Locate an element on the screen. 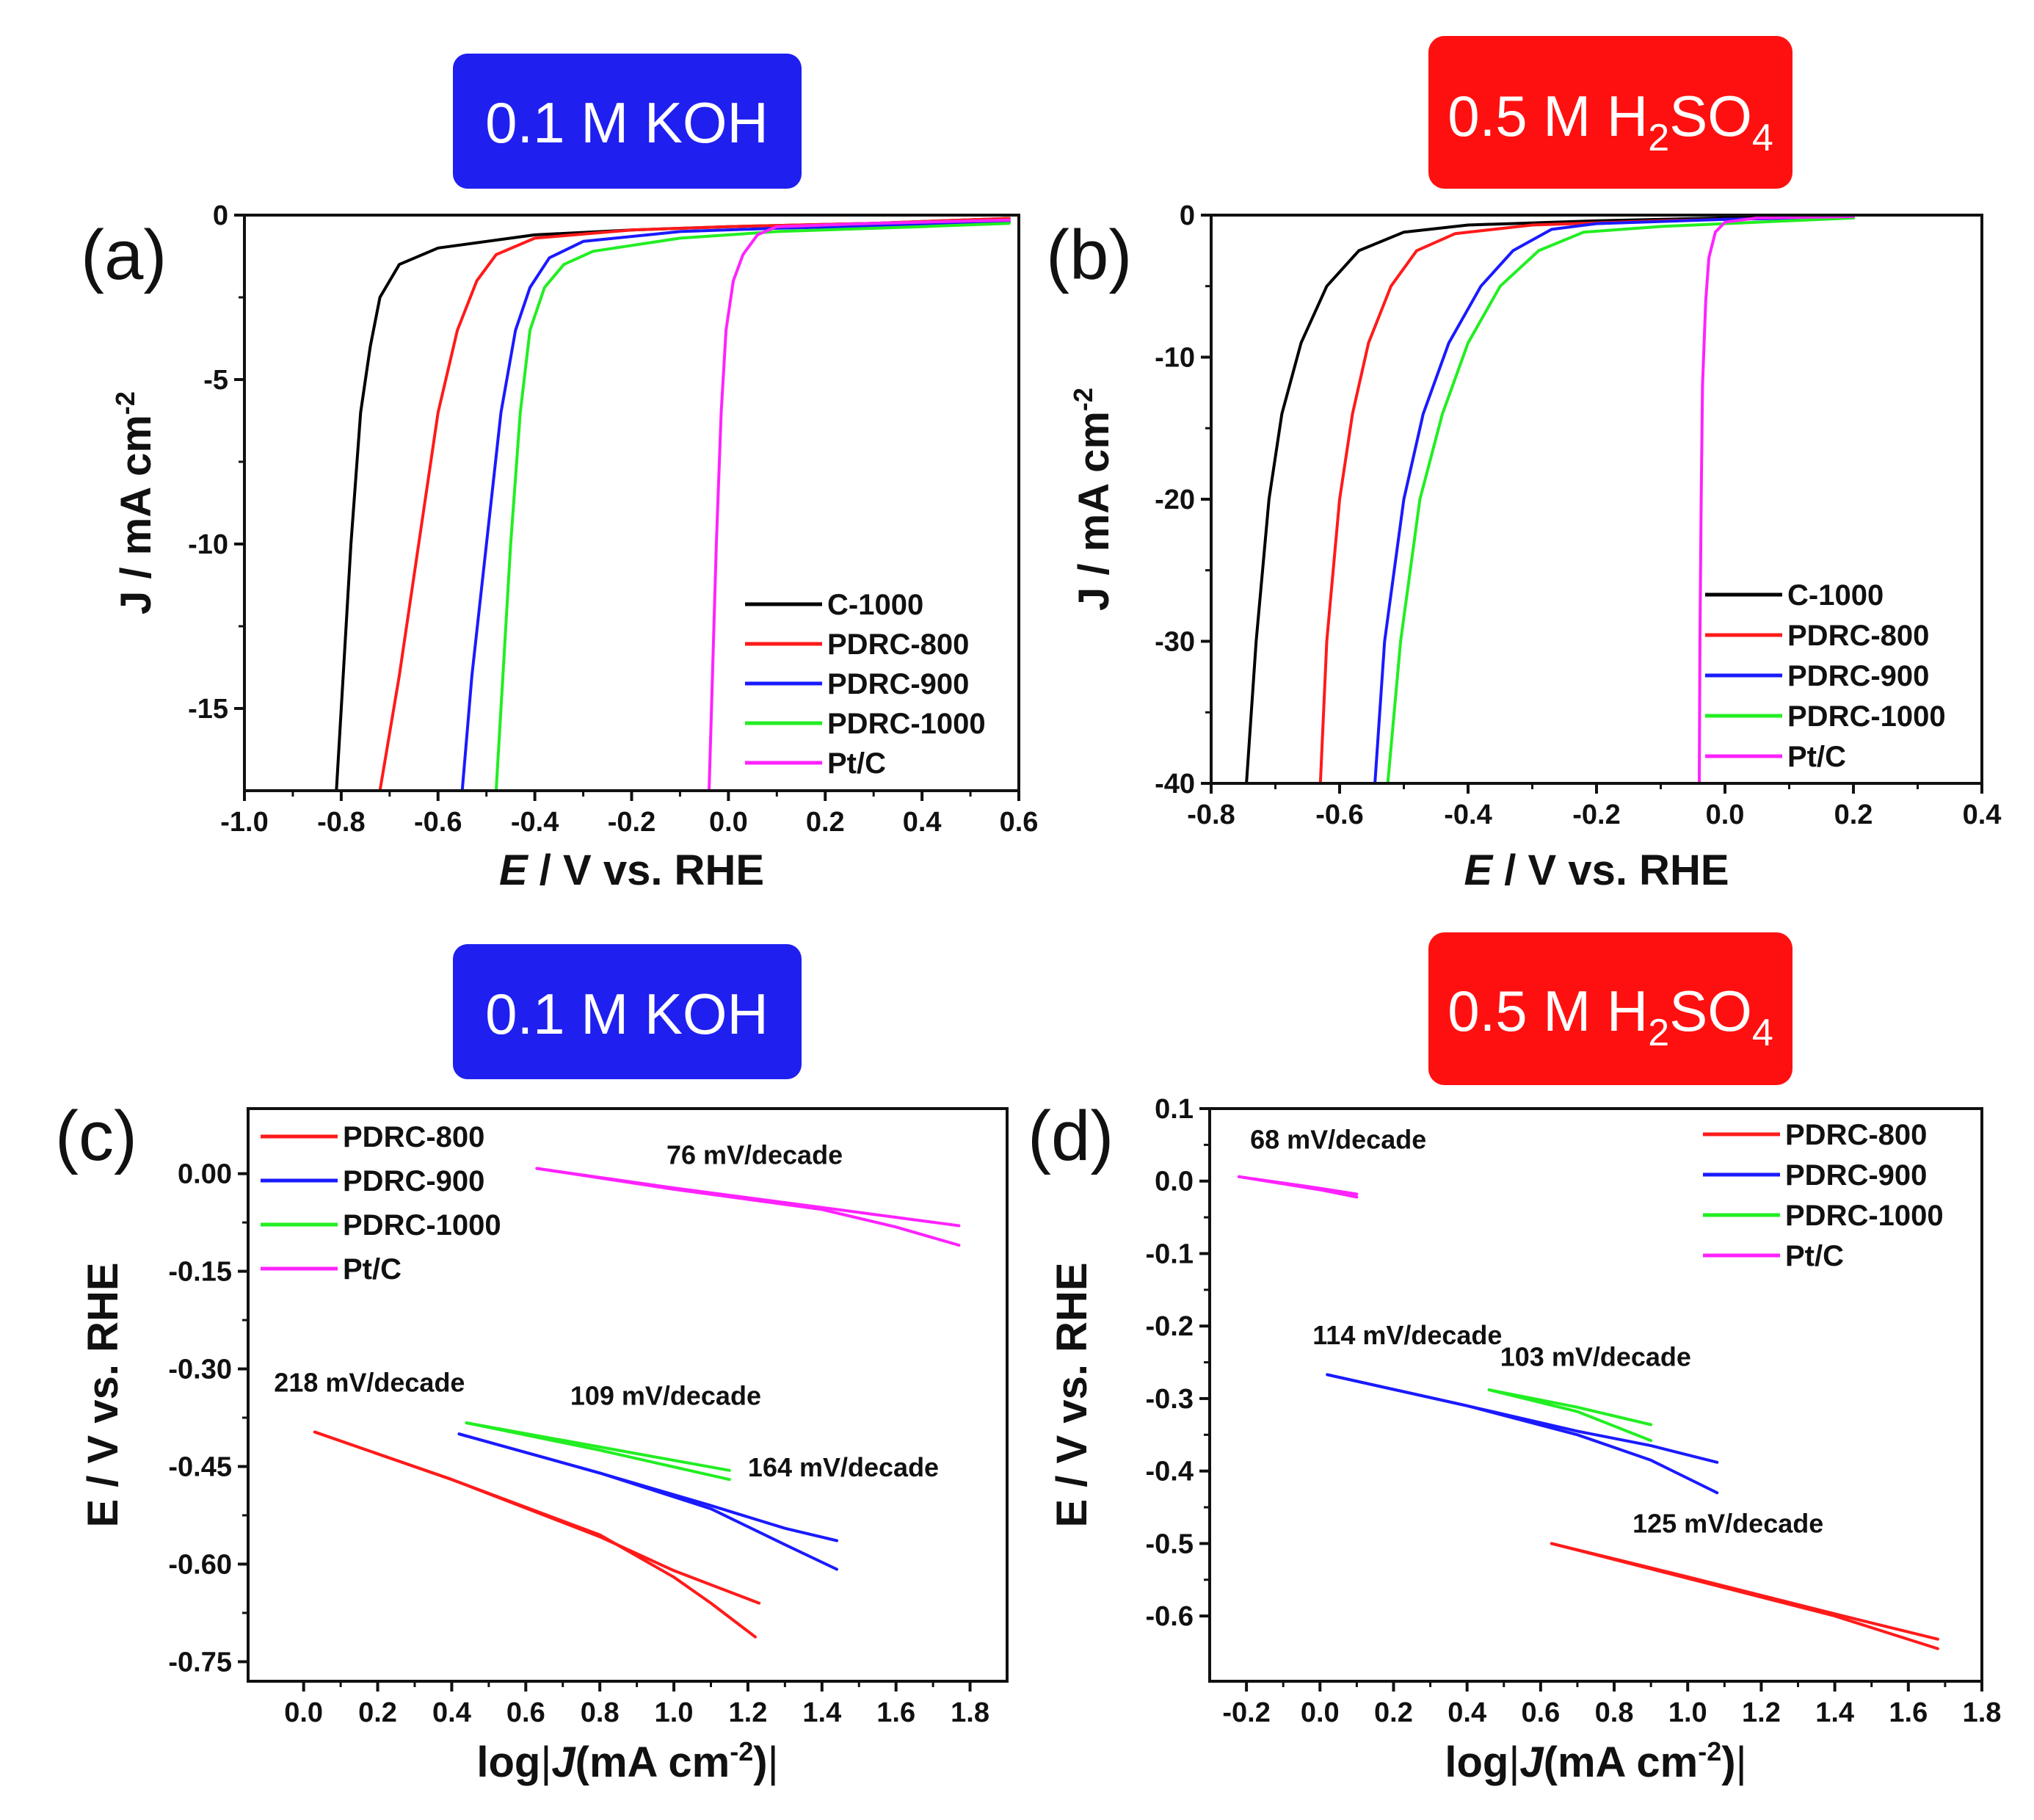 The width and height of the screenshot is (2034, 1820). x-tick-label: 1.4 is located at coordinates (1834, 1713).